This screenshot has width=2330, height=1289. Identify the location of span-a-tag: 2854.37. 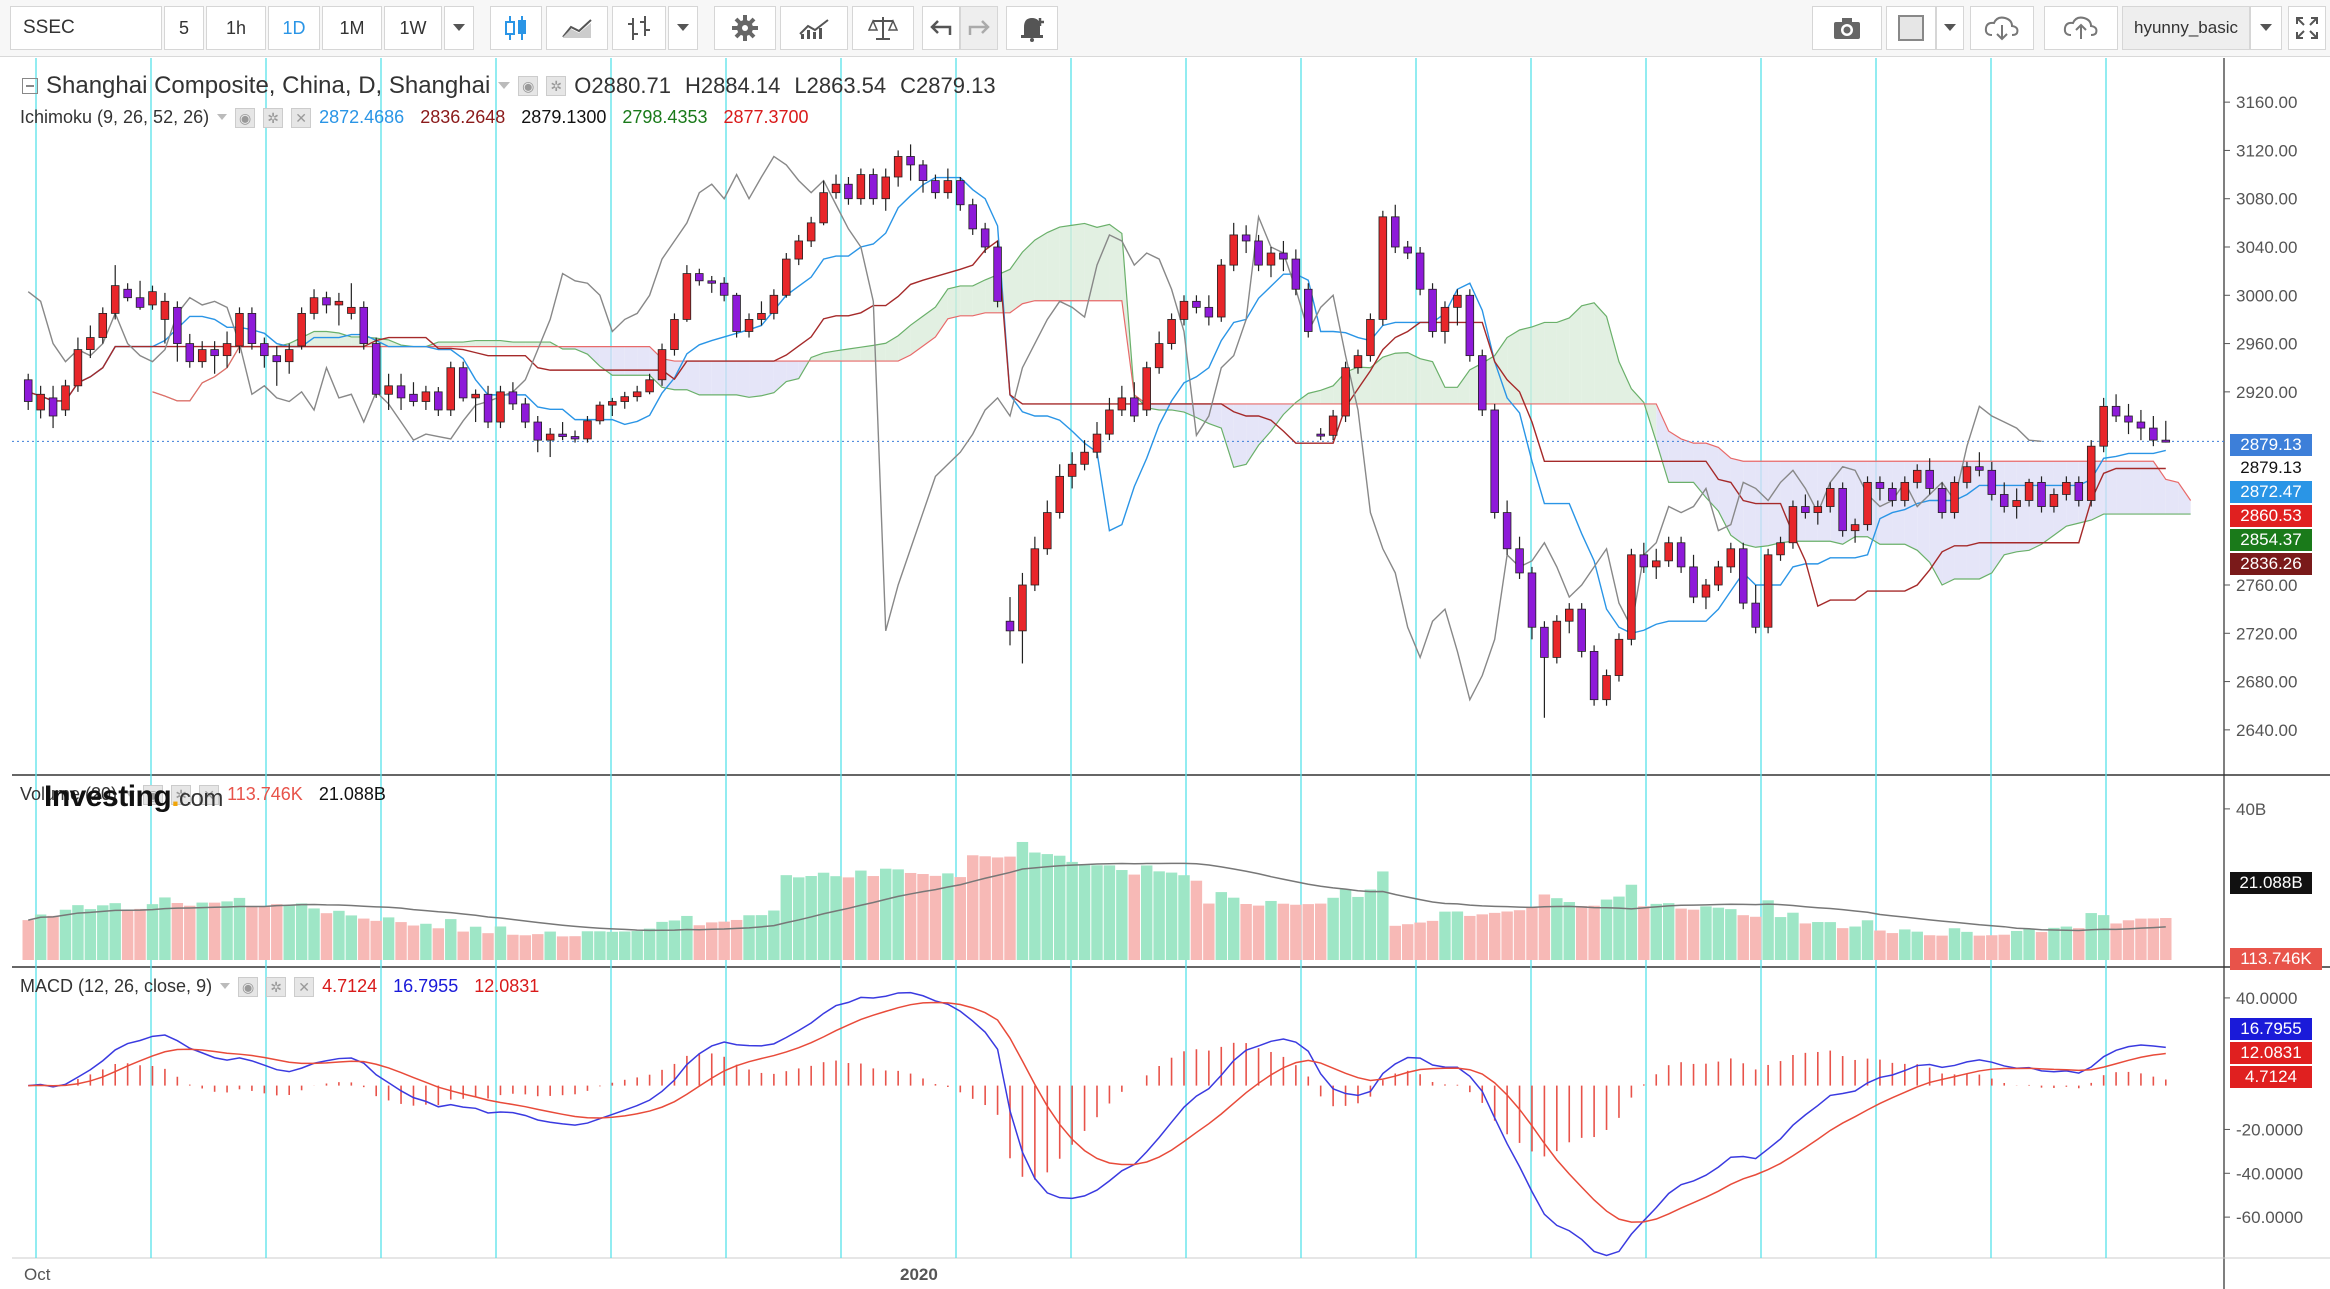
(2271, 540).